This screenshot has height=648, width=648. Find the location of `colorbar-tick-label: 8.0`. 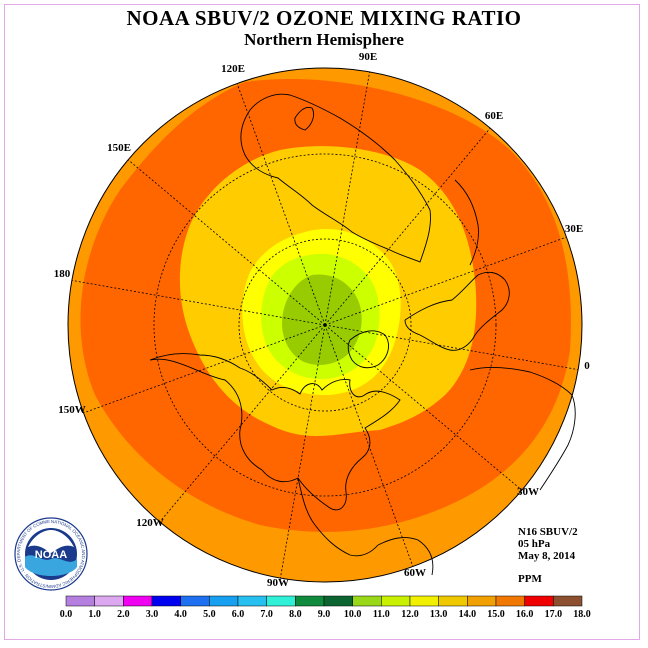

colorbar-tick-label: 8.0 is located at coordinates (295, 614).